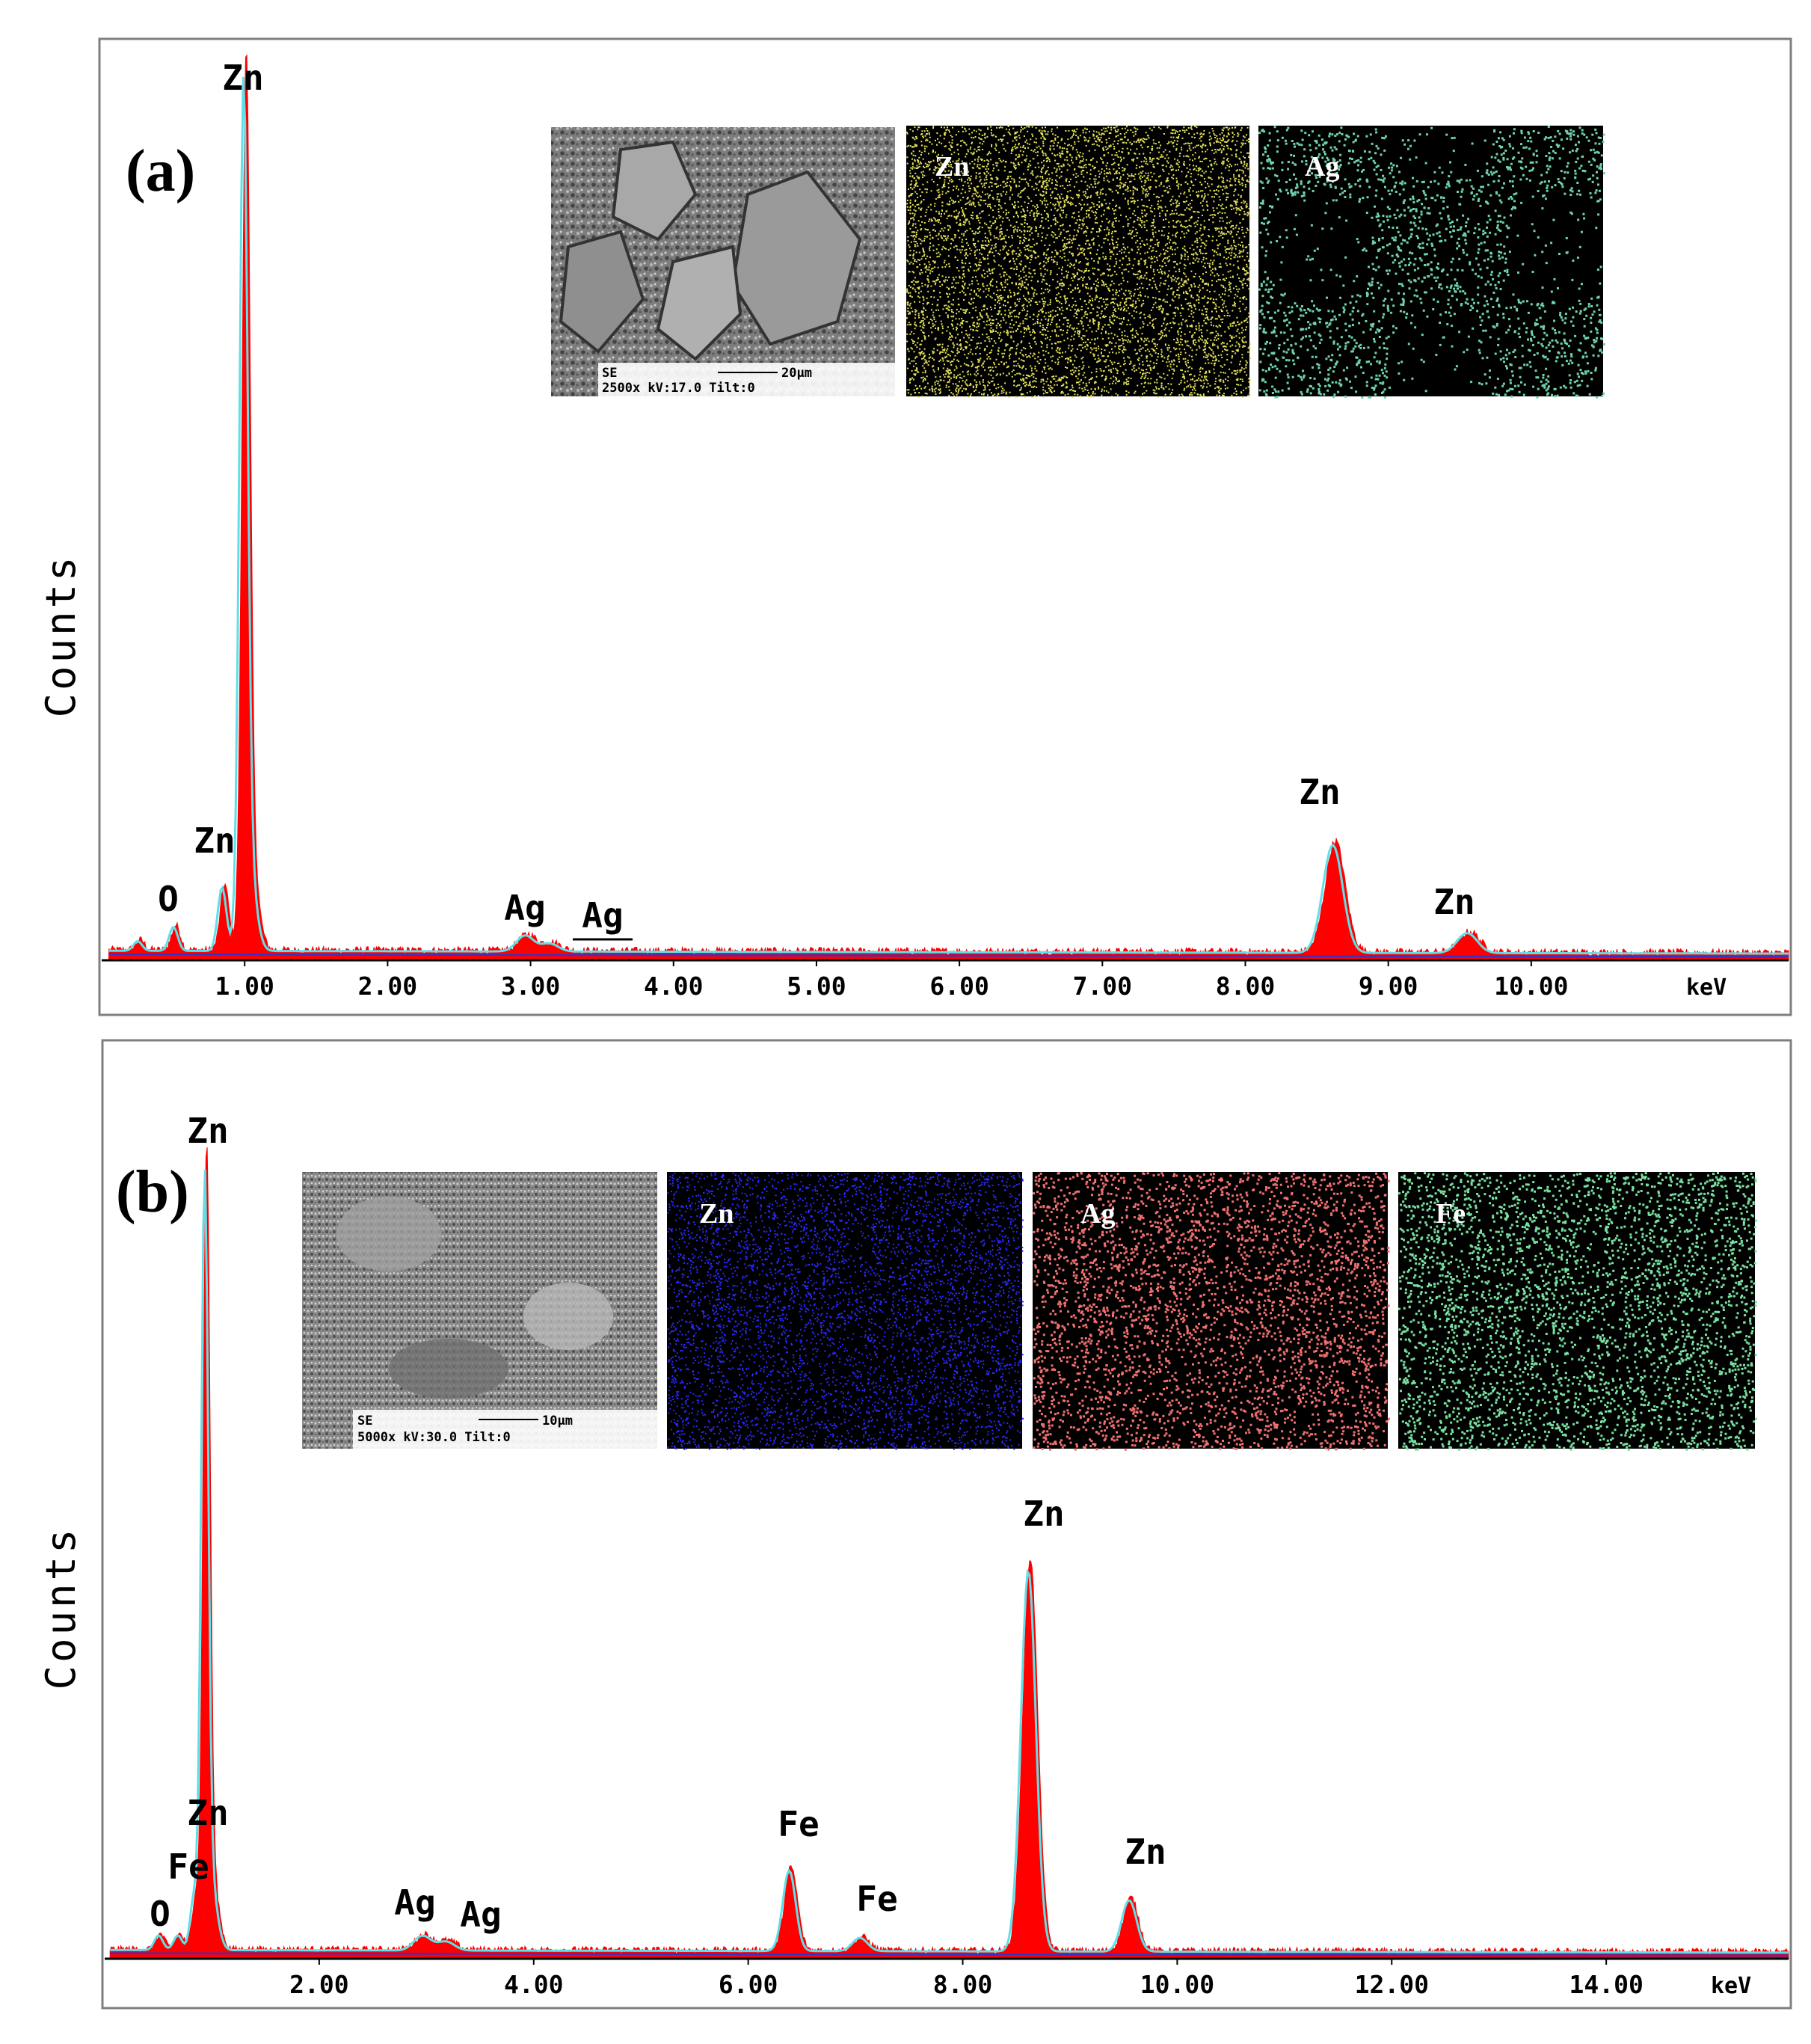 This screenshot has width=1811, height=2044. Describe the element at coordinates (207, 1813) in the screenshot. I see `peak-label-b-zn-l-minor: Zn` at that location.